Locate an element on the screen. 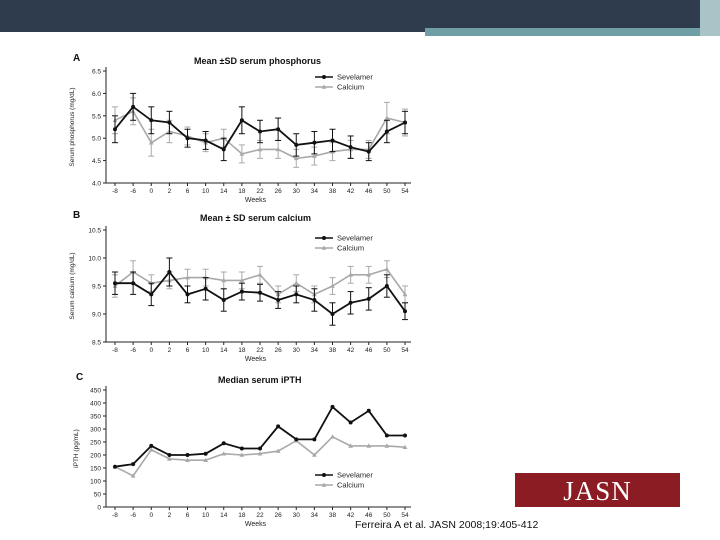 Image resolution: width=720 pixels, height=540 pixels. y-tick-label: 6.5 is located at coordinates (96, 72).